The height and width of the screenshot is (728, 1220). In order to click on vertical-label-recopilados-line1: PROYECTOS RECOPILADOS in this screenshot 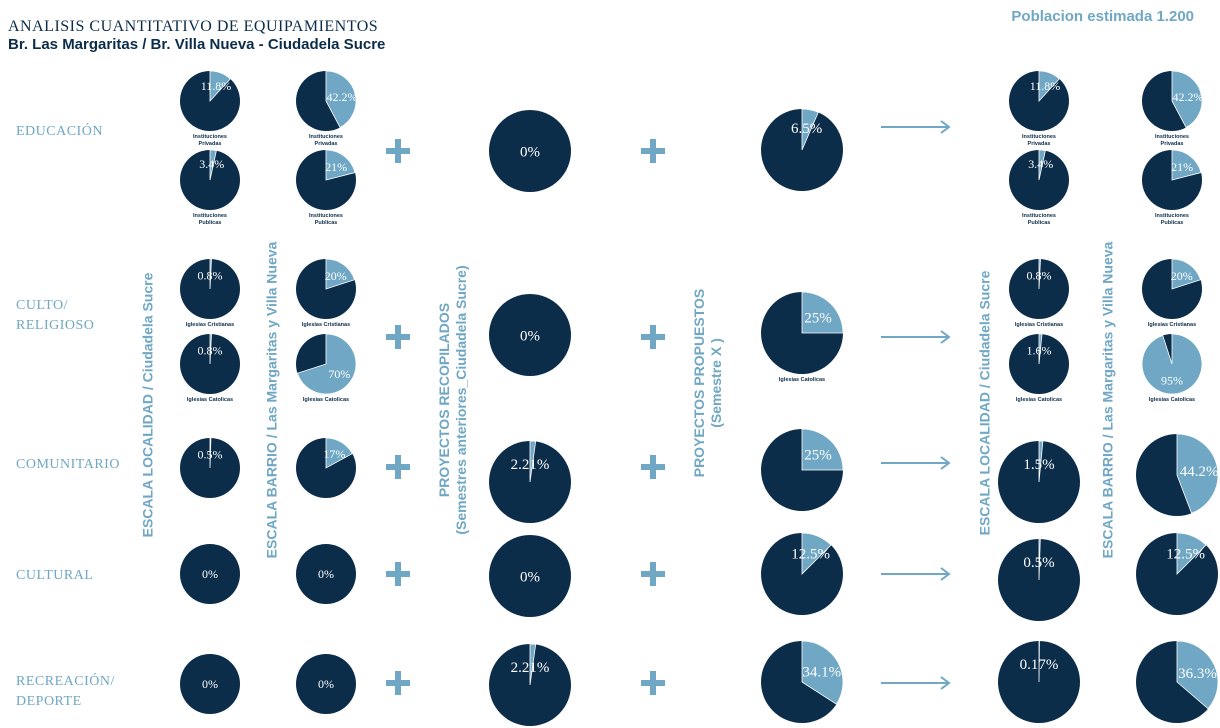, I will do `click(444, 399)`.